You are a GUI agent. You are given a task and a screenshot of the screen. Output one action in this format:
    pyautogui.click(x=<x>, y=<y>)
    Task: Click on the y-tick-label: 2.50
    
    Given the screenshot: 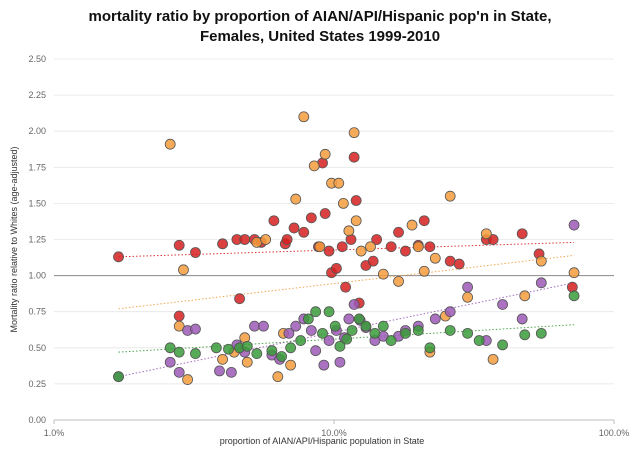 What is the action you would take?
    pyautogui.click(x=37, y=59)
    